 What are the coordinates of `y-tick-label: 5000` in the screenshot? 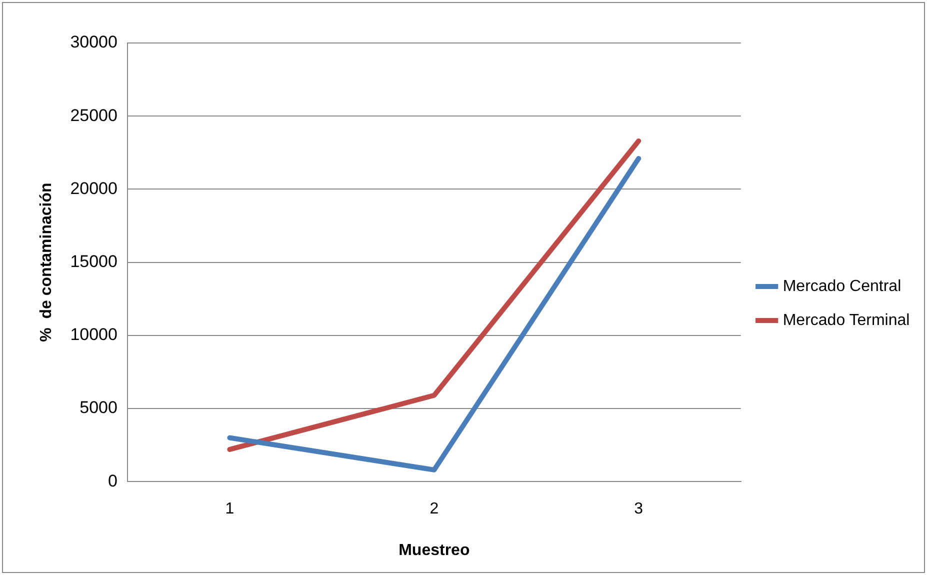 It's located at (99, 408).